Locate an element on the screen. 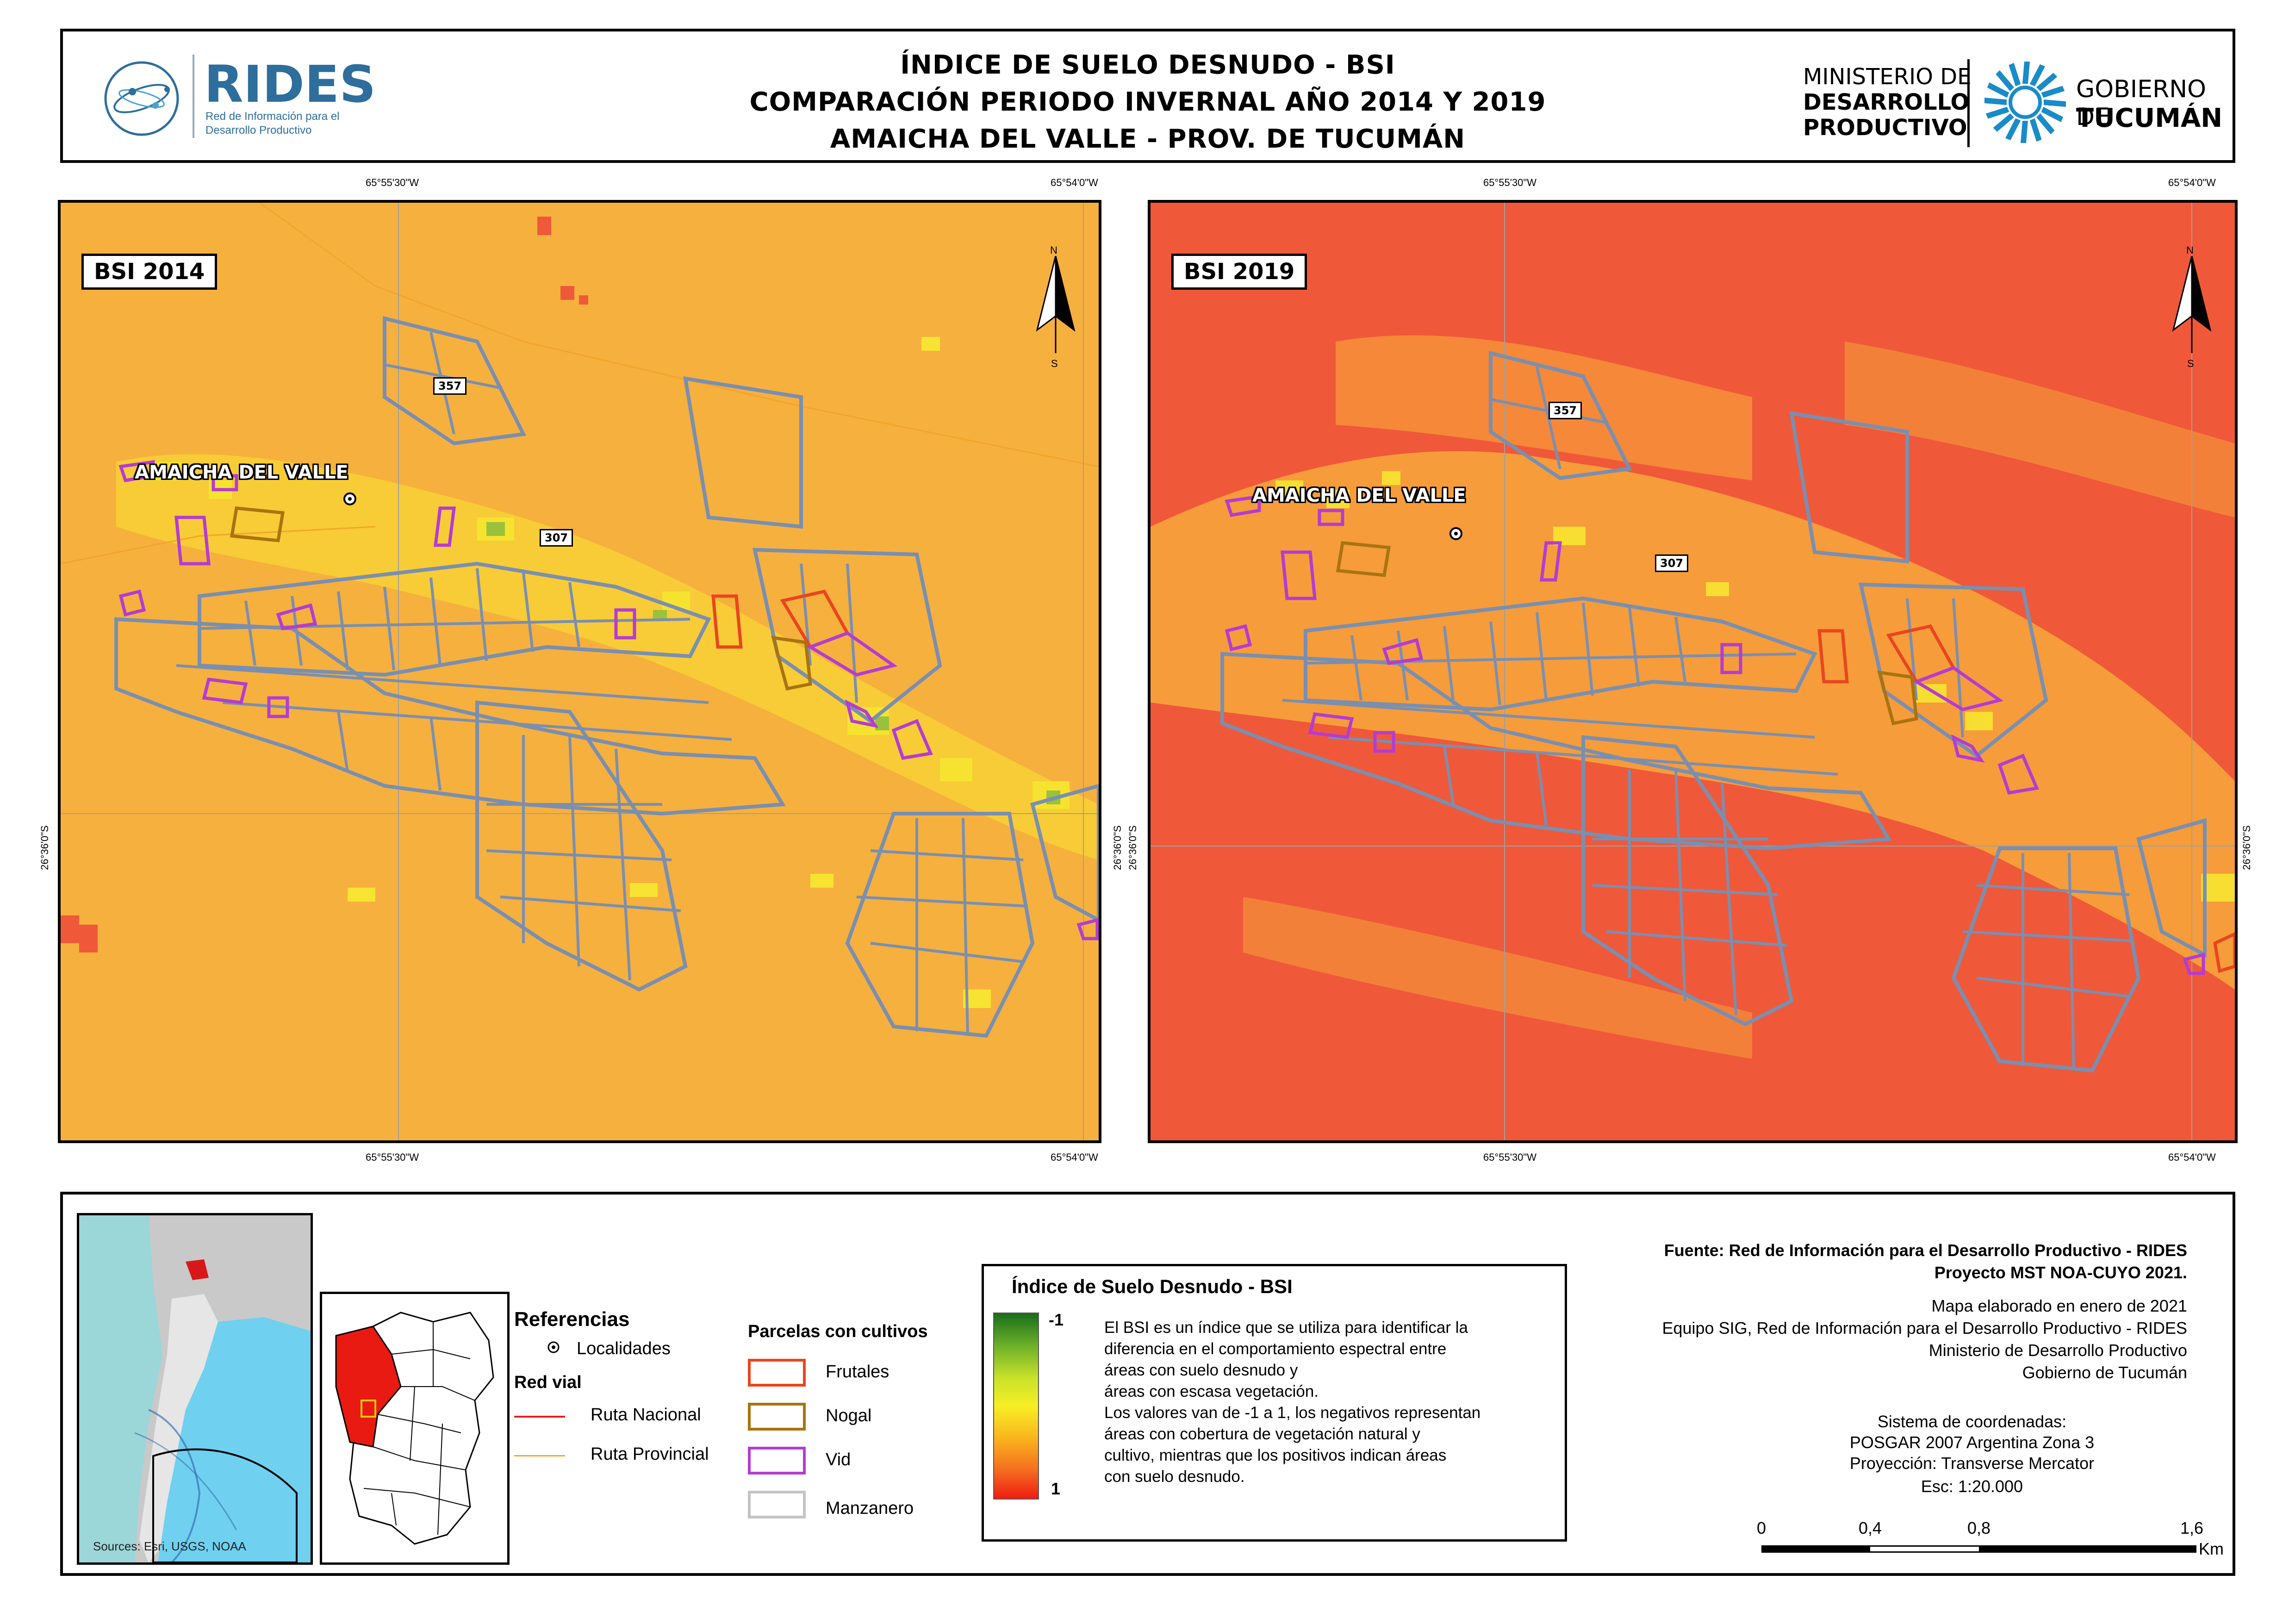 The image size is (2295, 1624). map1-road-357: 357 is located at coordinates (450, 386).